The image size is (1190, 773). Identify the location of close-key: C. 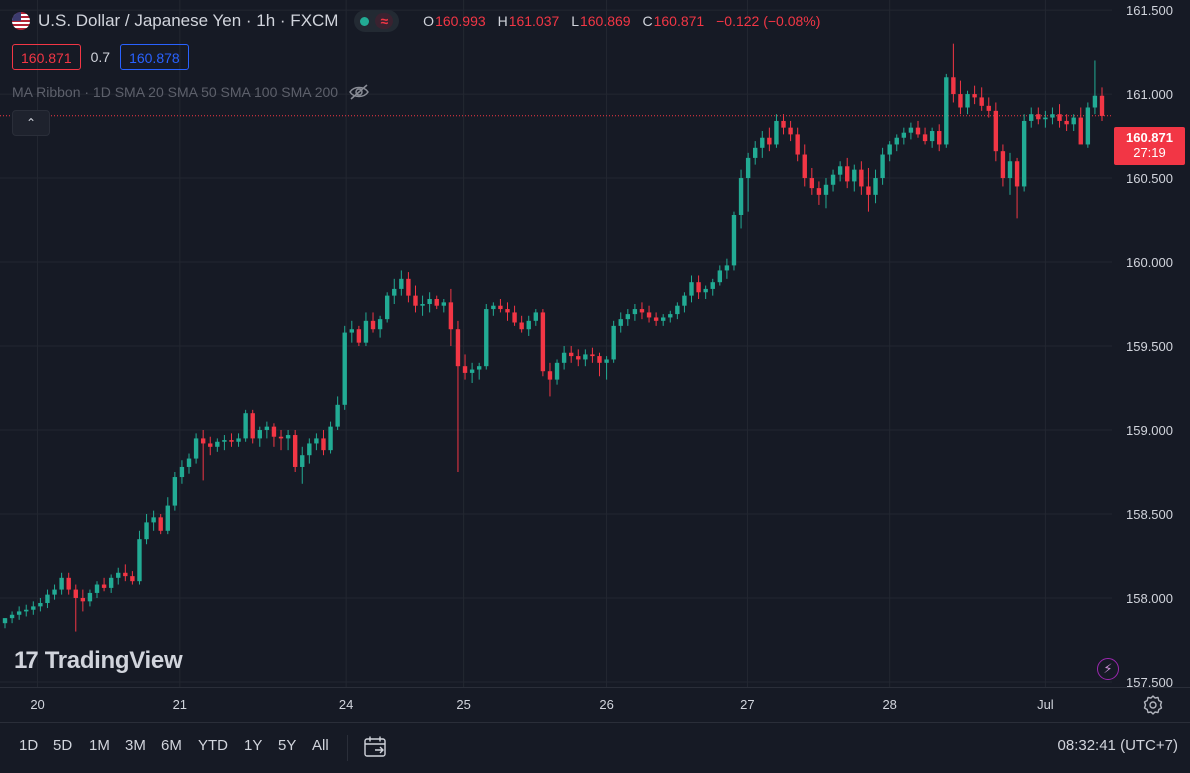
(647, 21).